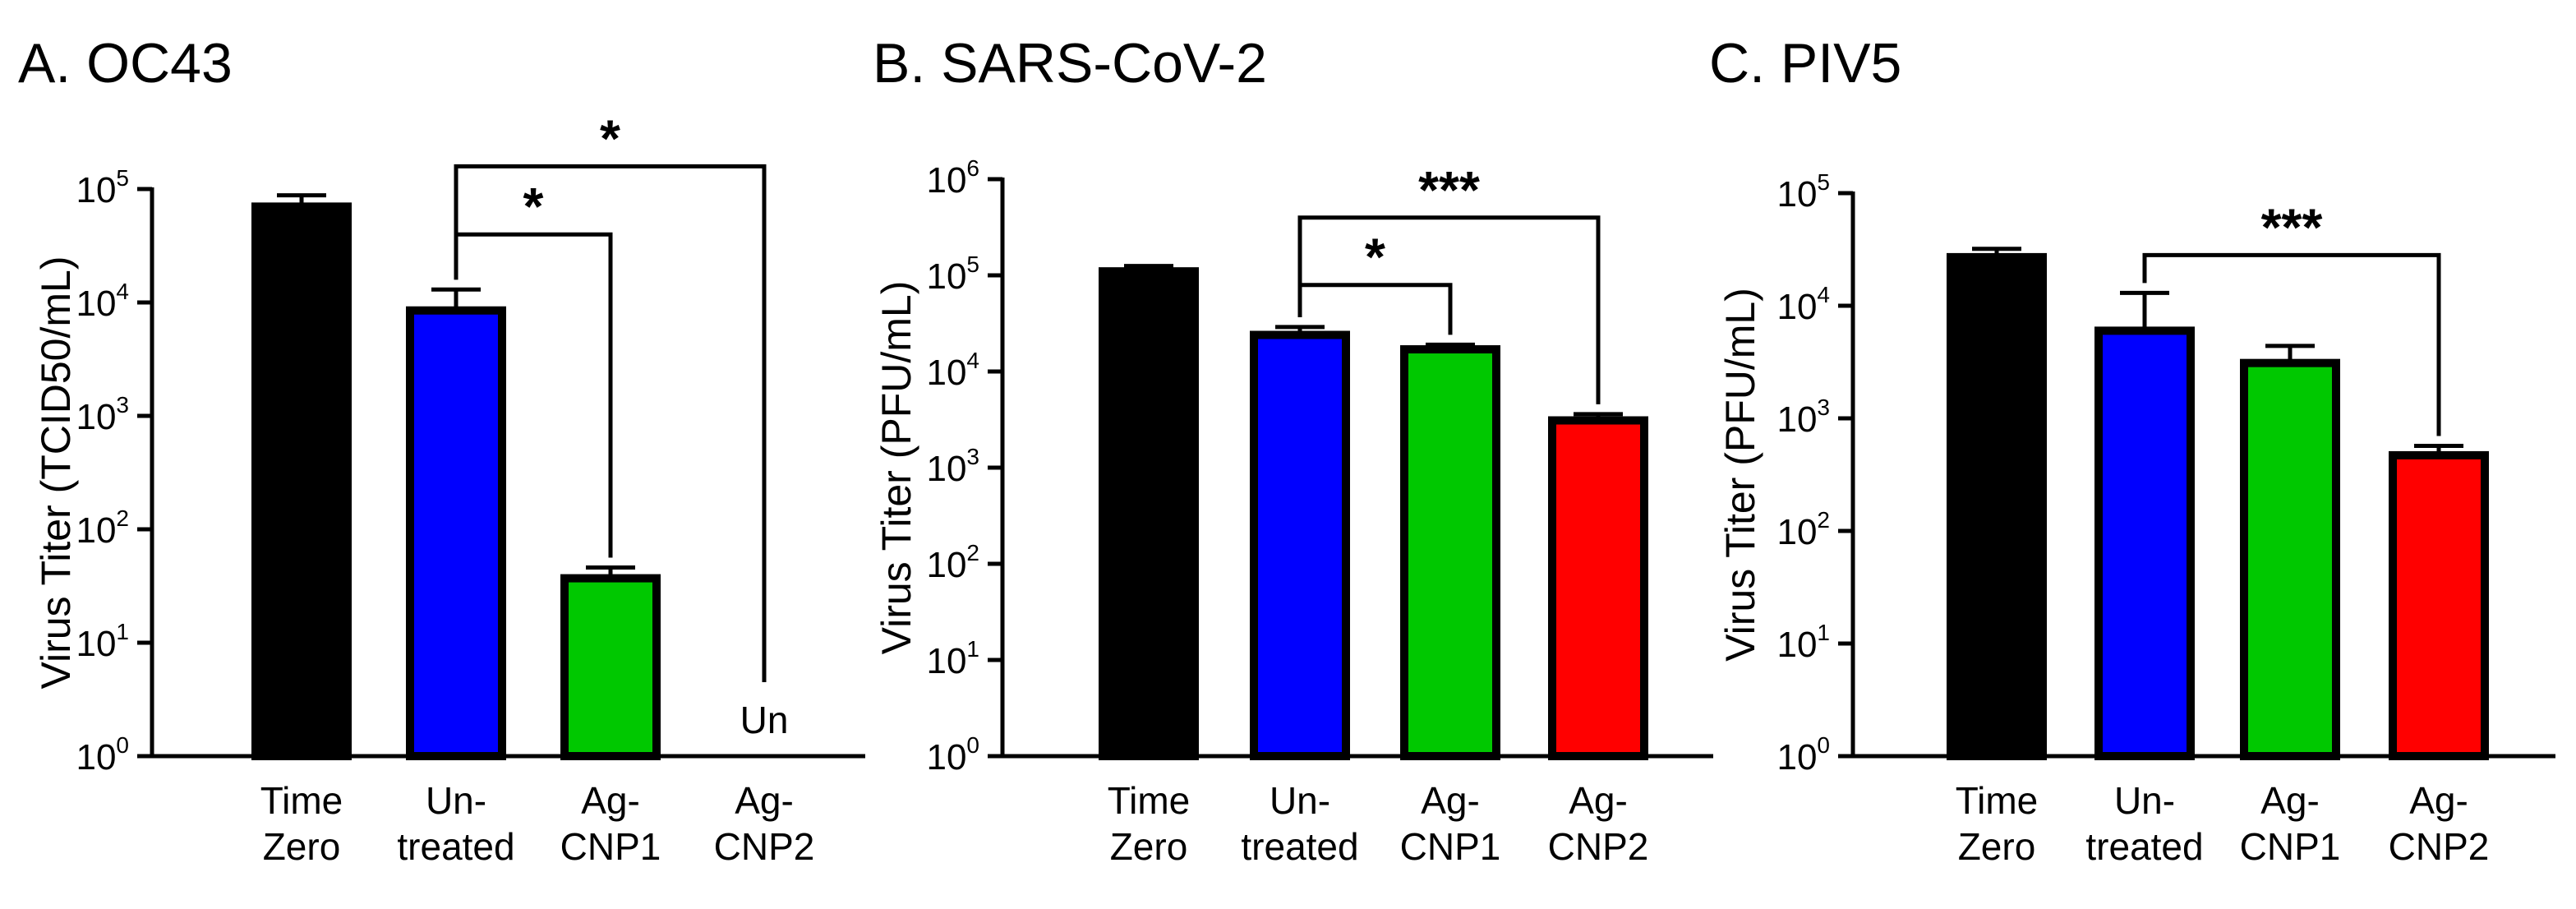 This screenshot has height=909, width=2576. I want to click on y-axis-label: Virus Titer (TCID50/mL), so click(56, 473).